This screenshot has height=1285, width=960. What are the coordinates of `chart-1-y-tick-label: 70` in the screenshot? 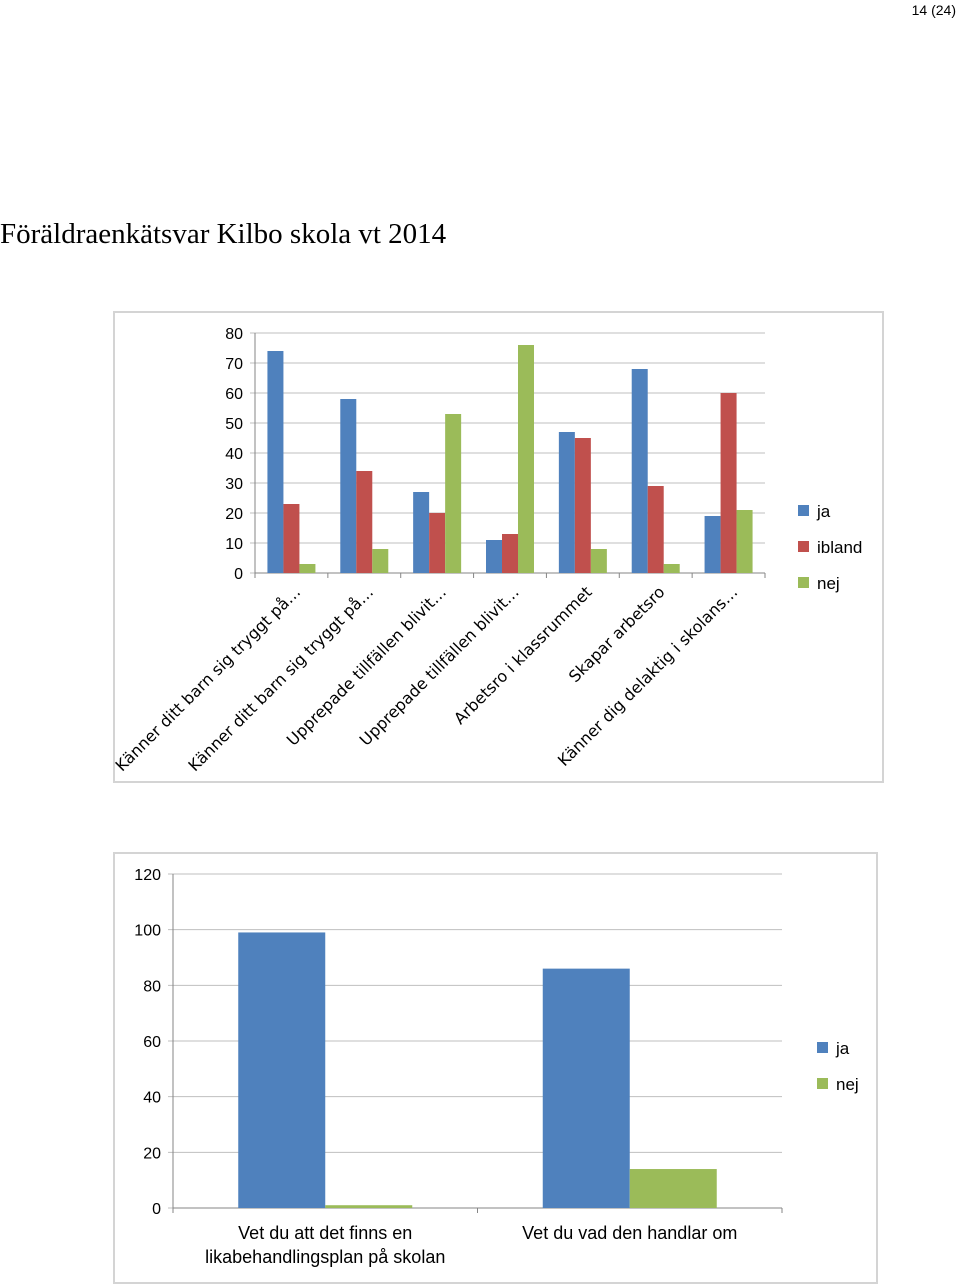 It's located at (234, 364).